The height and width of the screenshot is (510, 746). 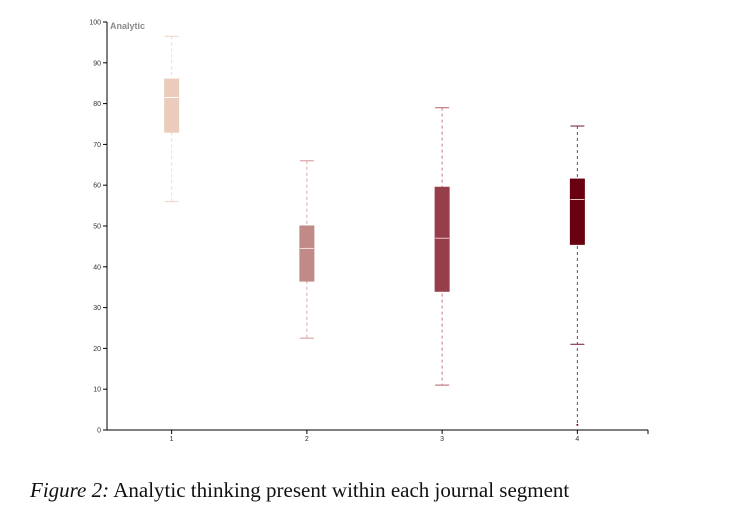 What do you see at coordinates (97, 145) in the screenshot?
I see `y-tick-label: 70` at bounding box center [97, 145].